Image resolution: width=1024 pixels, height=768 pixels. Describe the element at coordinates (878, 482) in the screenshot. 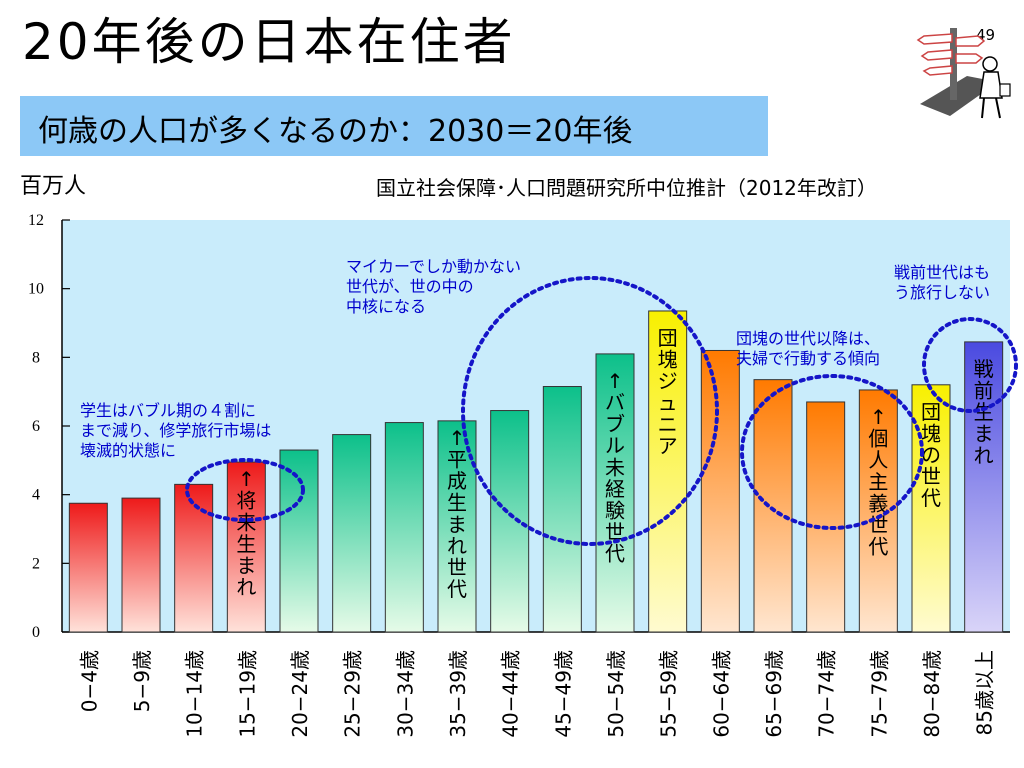

I see `bar-label-15: ↑個人主義世代` at that location.